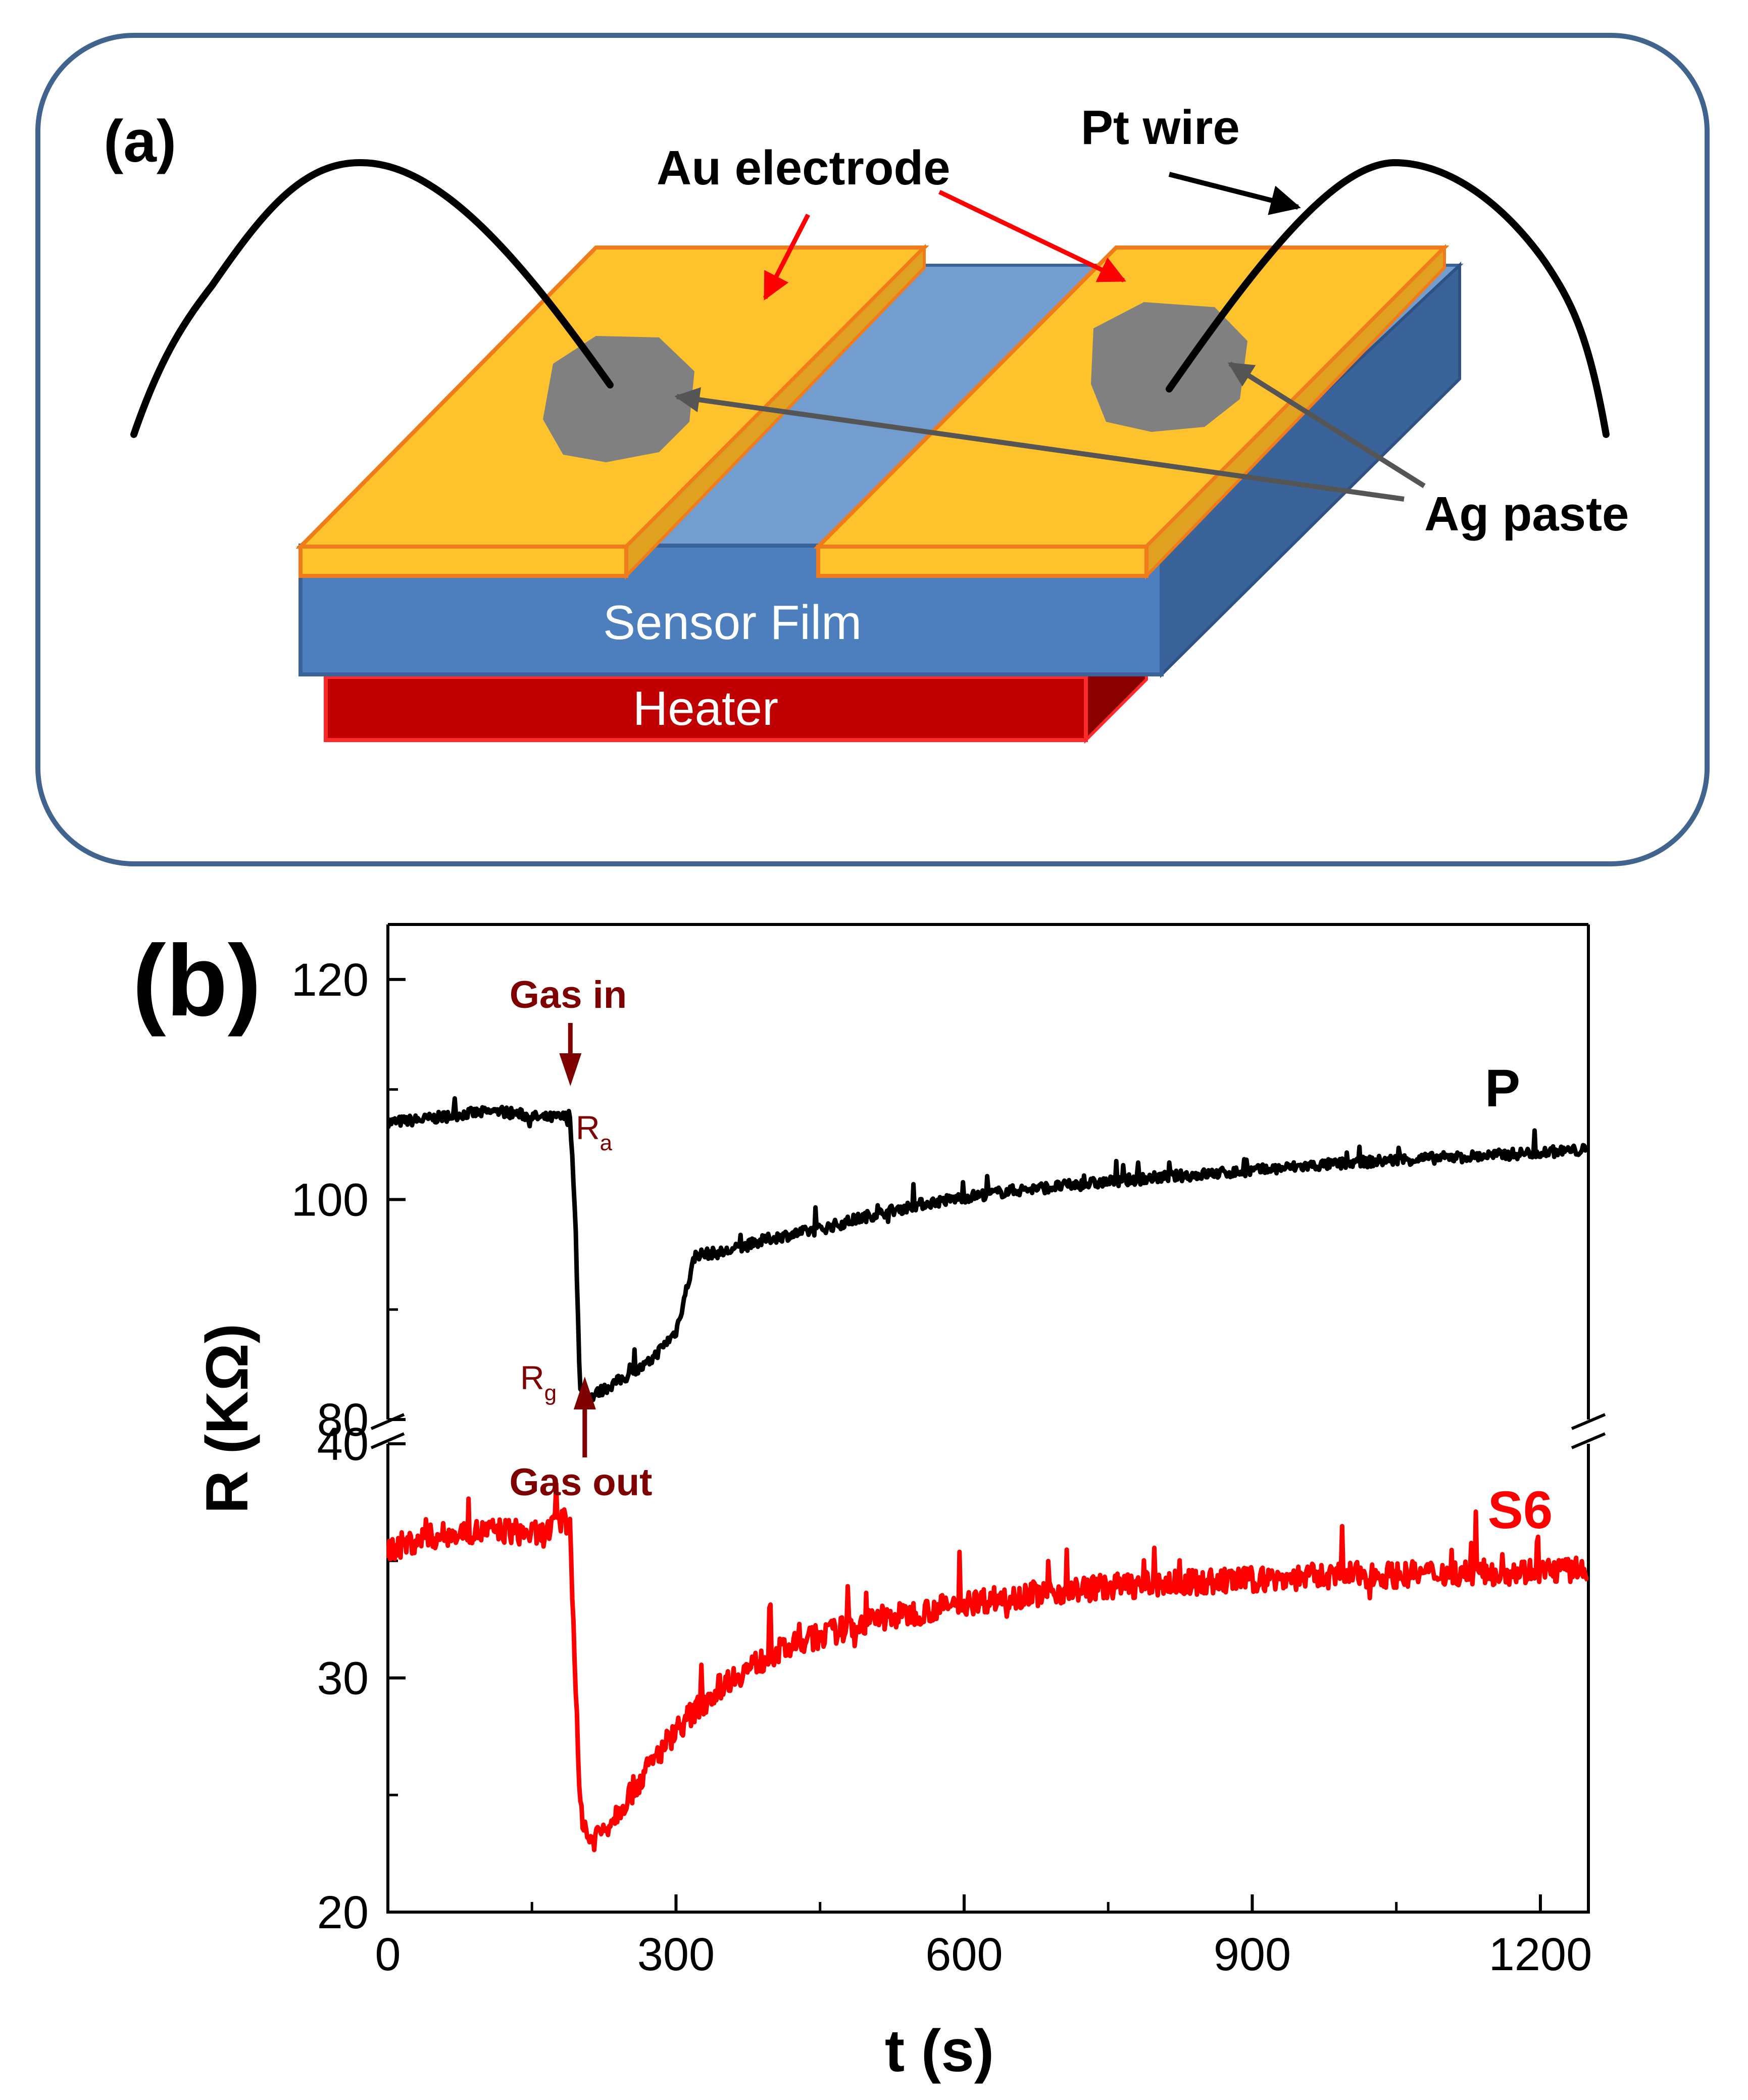 Image resolution: width=1748 pixels, height=2100 pixels. What do you see at coordinates (987, 1251) in the screenshot?
I see `series-p-line` at bounding box center [987, 1251].